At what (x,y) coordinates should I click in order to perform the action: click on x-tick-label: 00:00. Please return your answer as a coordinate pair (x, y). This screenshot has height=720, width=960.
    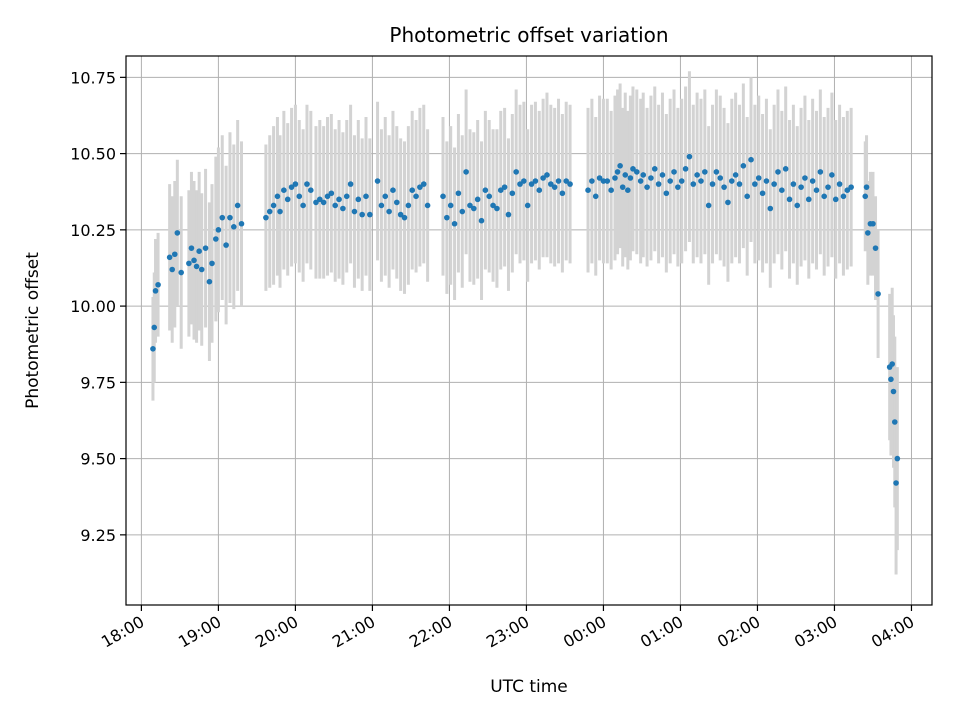
    Looking at the image, I should click on (584, 632).